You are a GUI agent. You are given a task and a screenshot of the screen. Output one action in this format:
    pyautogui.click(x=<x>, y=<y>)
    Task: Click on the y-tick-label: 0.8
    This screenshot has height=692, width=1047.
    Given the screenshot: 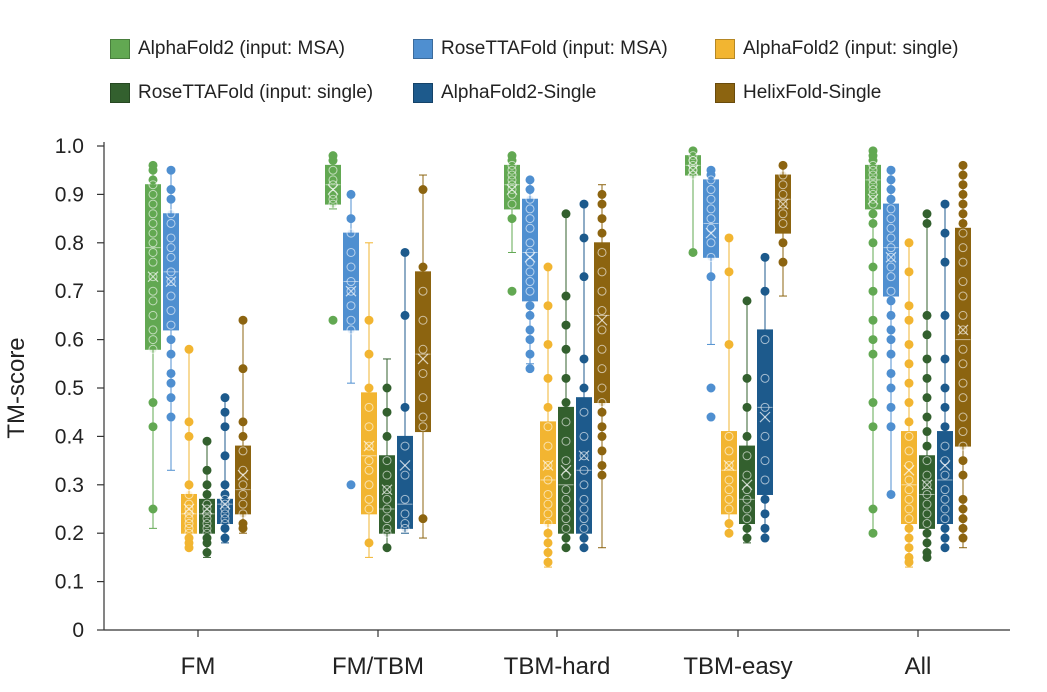 What is the action you would take?
    pyautogui.click(x=69, y=243)
    